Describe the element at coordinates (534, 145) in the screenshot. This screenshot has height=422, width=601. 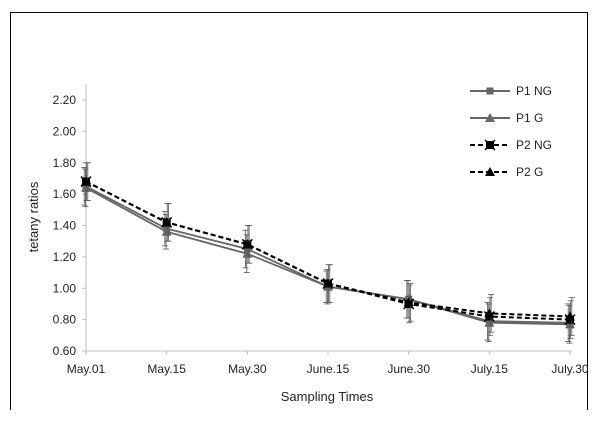
I see `legend-label: P2 NG` at that location.